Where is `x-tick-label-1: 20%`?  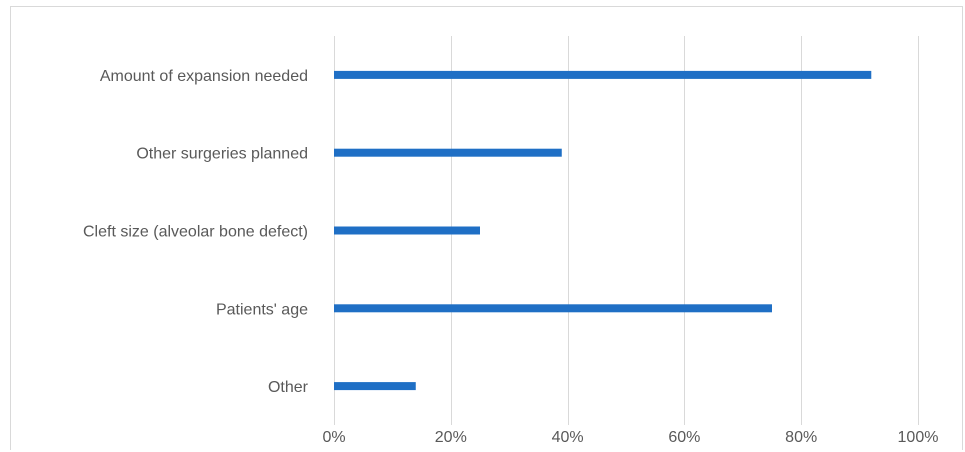
x-tick-label-1: 20% is located at coordinates (451, 437).